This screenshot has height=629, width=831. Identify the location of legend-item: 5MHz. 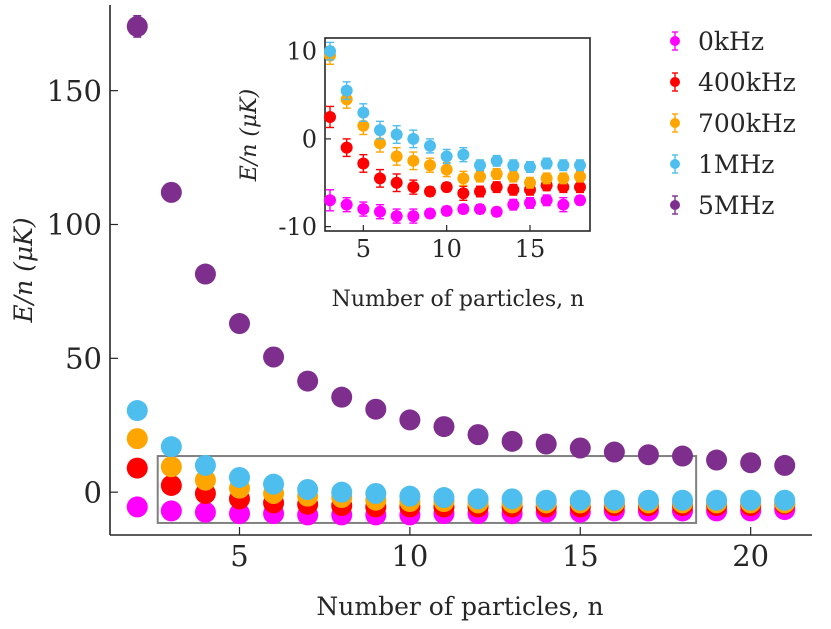
(722, 205).